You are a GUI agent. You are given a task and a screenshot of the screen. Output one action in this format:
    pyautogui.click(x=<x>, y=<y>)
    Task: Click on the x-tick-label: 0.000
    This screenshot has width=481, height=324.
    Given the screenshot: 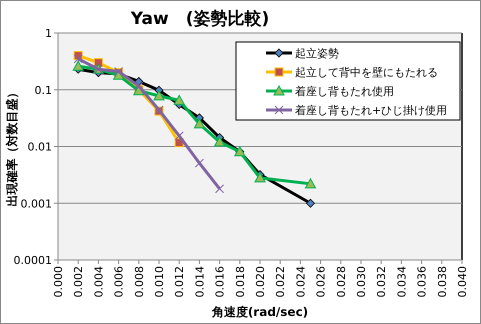 What is the action you would take?
    pyautogui.click(x=58, y=282)
    